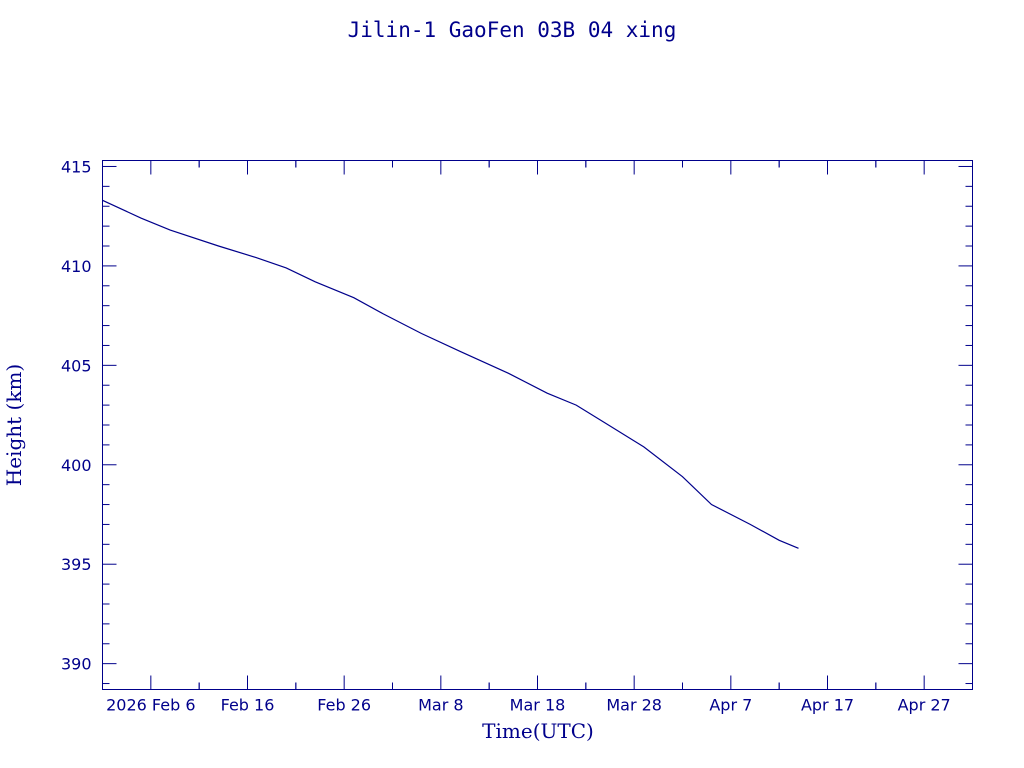 The width and height of the screenshot is (1024, 768). I want to click on y-tick-label: 390, so click(76, 664).